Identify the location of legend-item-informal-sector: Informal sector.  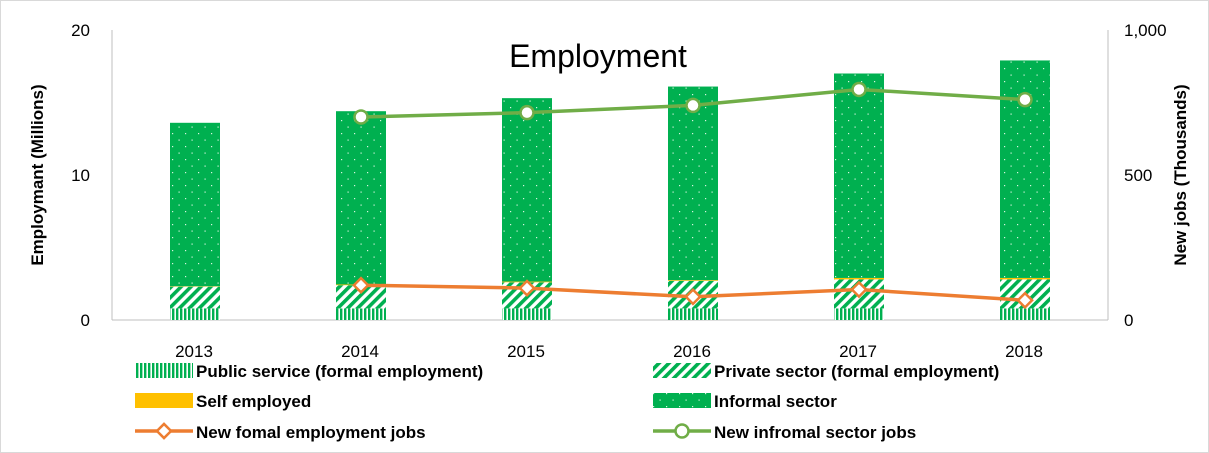
(745, 401).